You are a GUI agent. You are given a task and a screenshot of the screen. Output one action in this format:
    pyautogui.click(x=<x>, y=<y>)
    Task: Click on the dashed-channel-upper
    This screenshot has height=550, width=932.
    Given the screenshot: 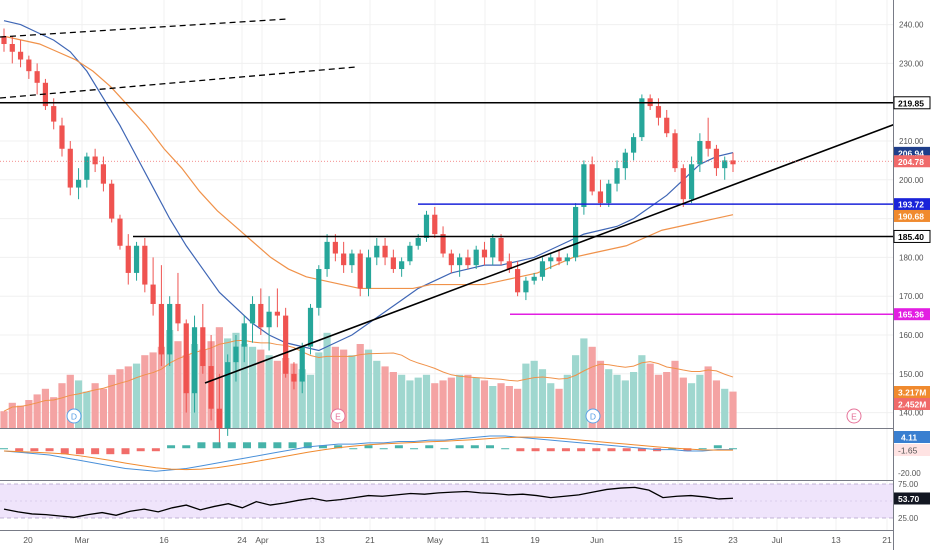 What is the action you would take?
    pyautogui.click(x=144, y=28)
    